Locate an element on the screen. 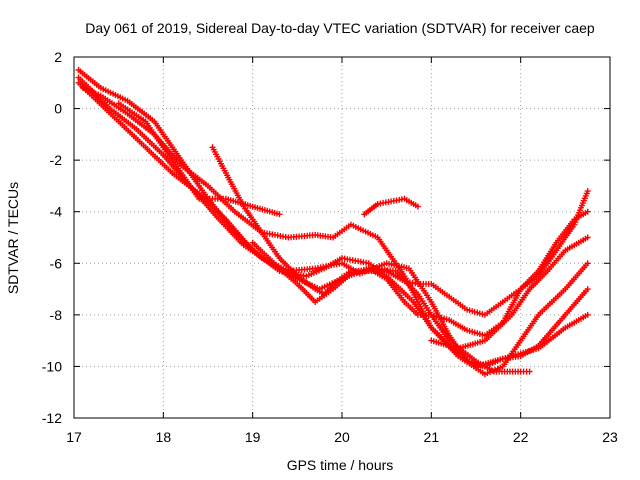 Image resolution: width=640 pixels, height=480 pixels. y-tick-label: -2 is located at coordinates (56, 160).